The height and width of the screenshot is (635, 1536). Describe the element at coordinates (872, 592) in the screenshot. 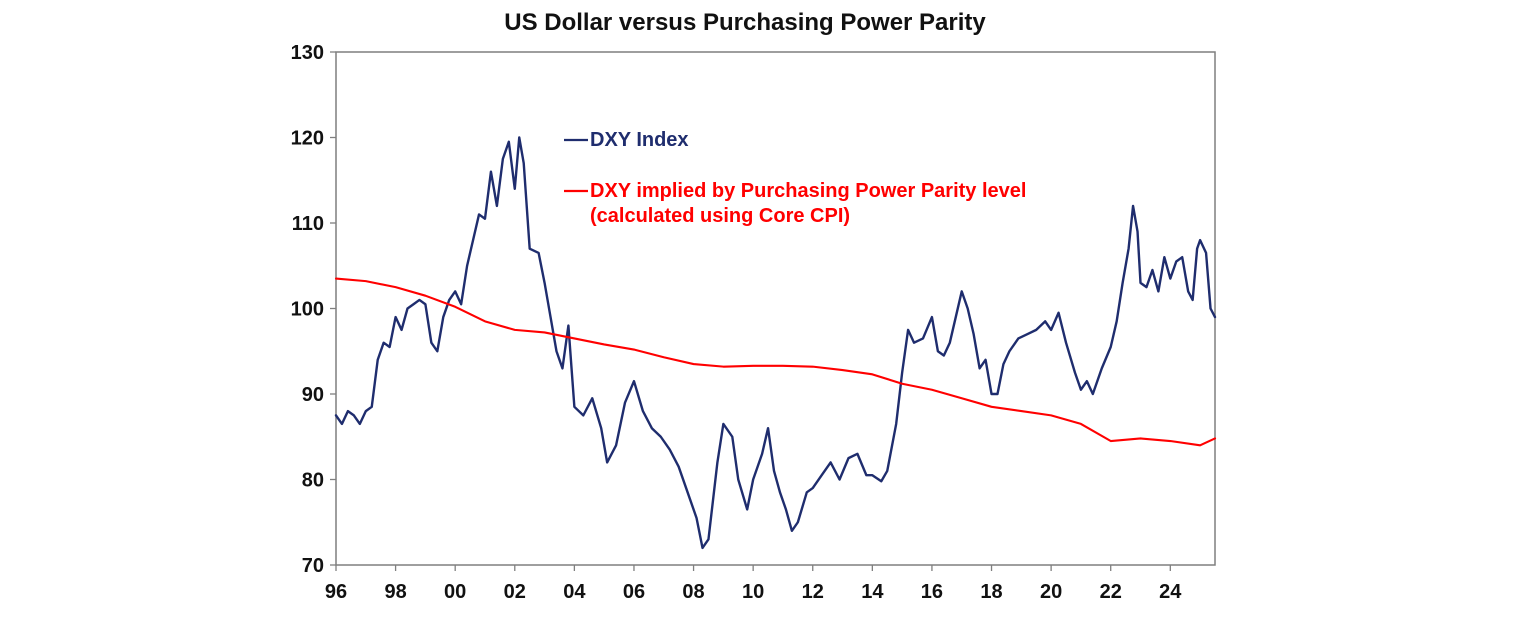

I see `x-tick-label: 14` at that location.